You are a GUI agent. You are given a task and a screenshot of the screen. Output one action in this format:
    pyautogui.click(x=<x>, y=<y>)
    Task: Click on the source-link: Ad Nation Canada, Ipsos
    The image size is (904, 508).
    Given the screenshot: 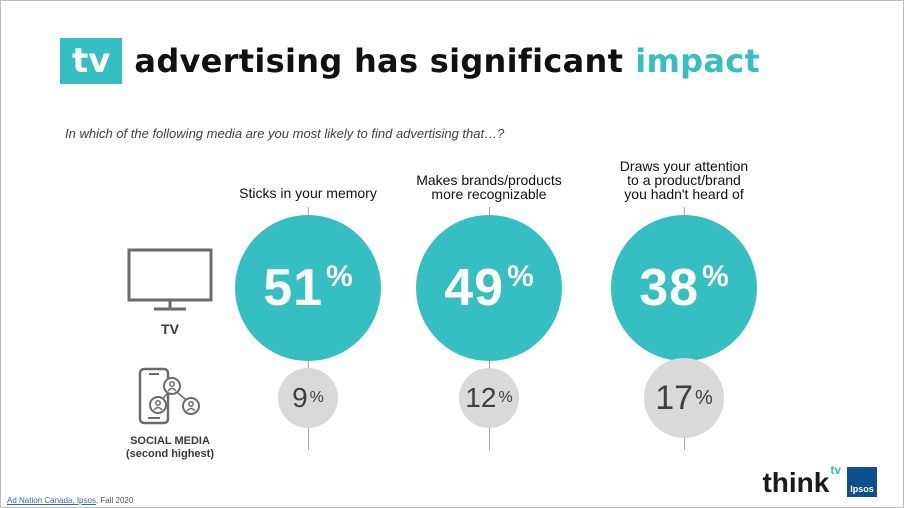 What is the action you would take?
    pyautogui.click(x=51, y=500)
    